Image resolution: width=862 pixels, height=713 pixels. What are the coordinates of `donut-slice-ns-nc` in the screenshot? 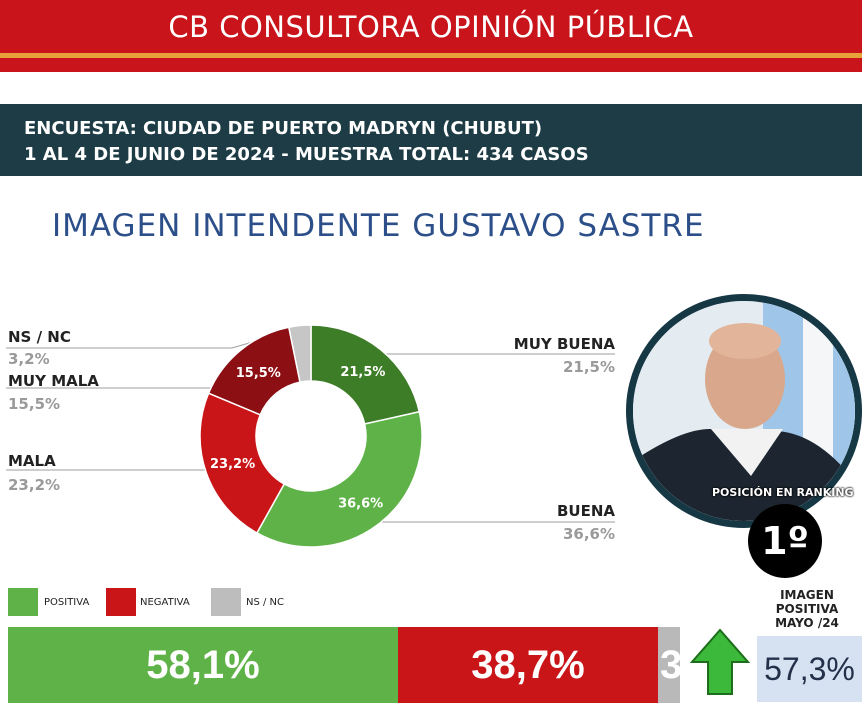 It's located at (299, 353).